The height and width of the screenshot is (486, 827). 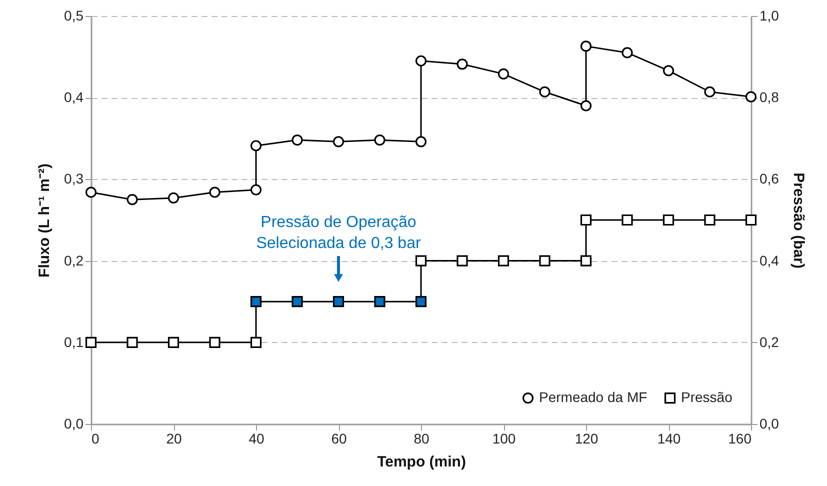 What do you see at coordinates (770, 342) in the screenshot?
I see `y2-tick-label: 0,2` at bounding box center [770, 342].